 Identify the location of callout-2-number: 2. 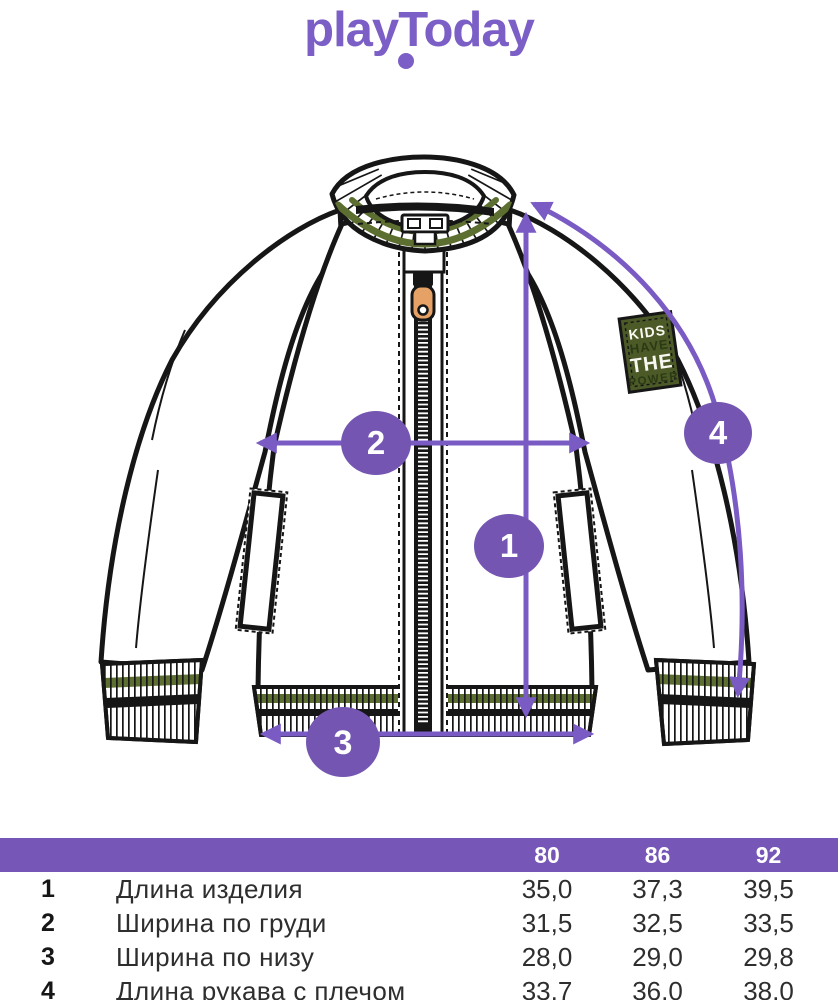
(376, 442).